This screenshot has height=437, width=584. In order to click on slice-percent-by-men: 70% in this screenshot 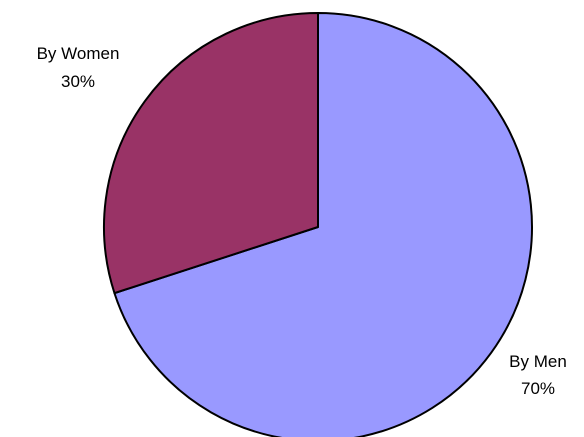, I will do `click(538, 388)`.